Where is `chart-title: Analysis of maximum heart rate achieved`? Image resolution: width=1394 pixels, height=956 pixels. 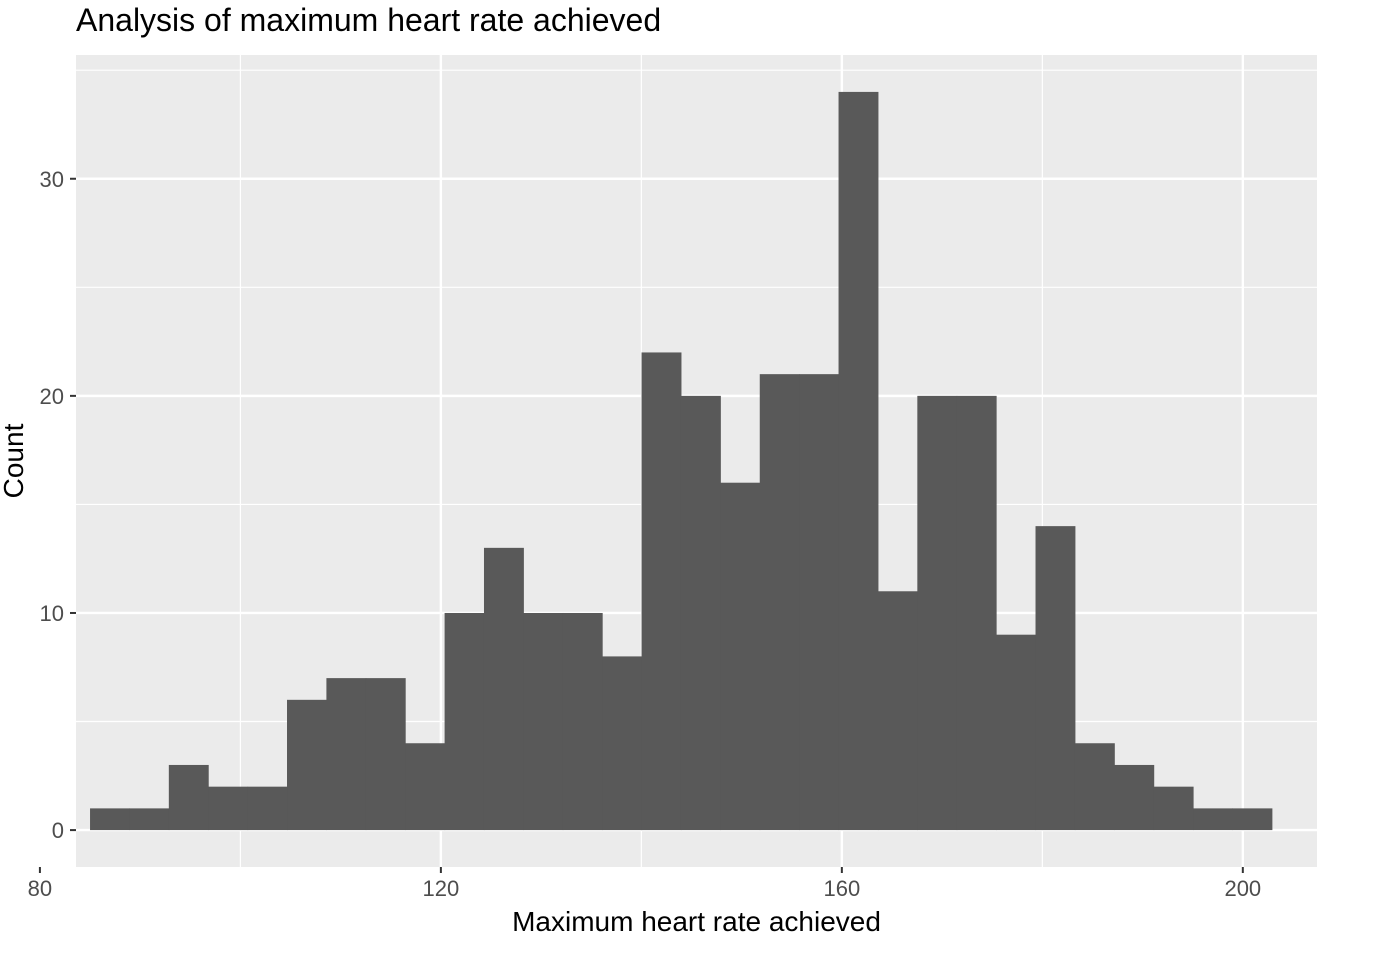
chart-title: Analysis of maximum heart rate achieved is located at coordinates (369, 20).